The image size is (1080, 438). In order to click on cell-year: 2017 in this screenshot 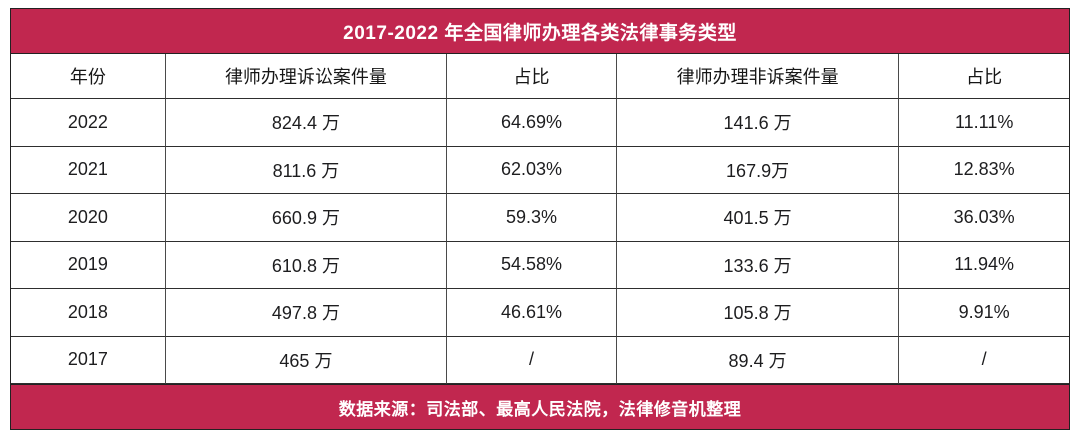, I will do `click(88, 360)`.